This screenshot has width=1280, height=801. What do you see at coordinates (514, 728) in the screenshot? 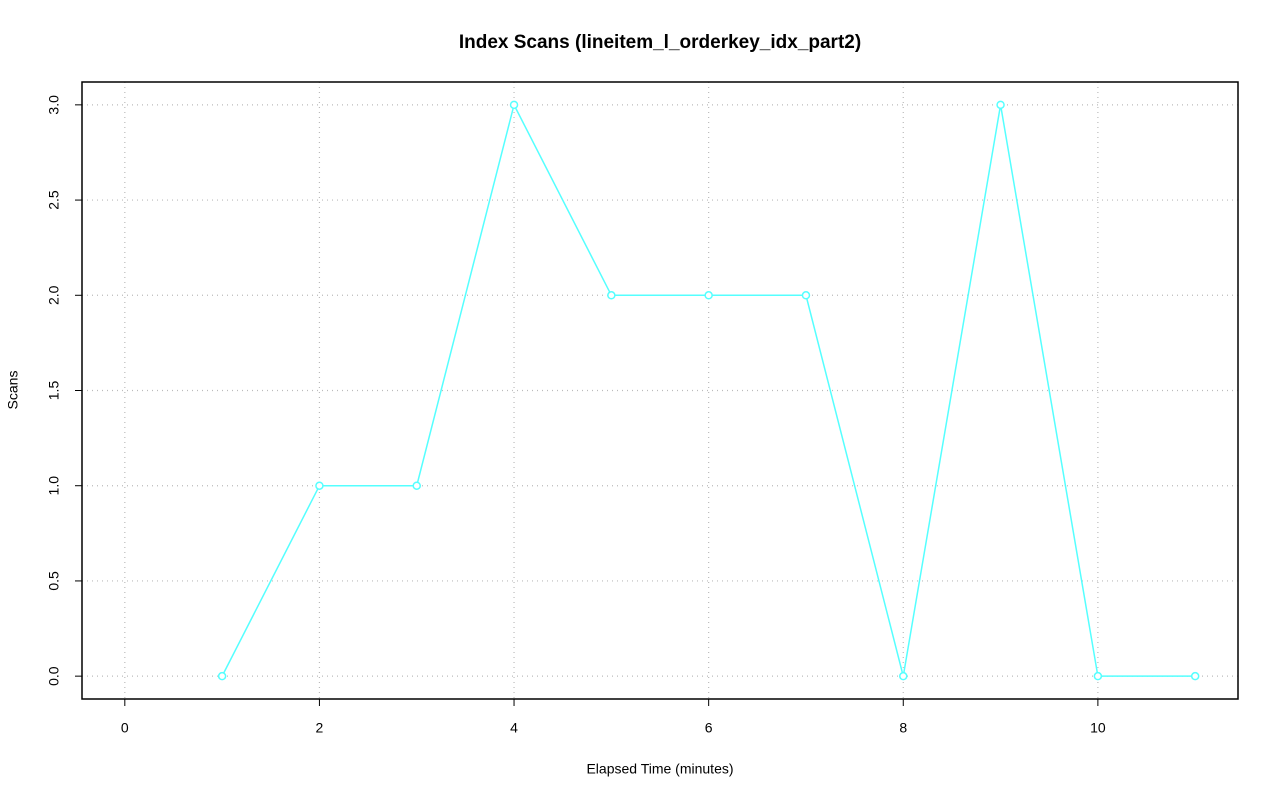
I see `x-tick-label: 4` at bounding box center [514, 728].